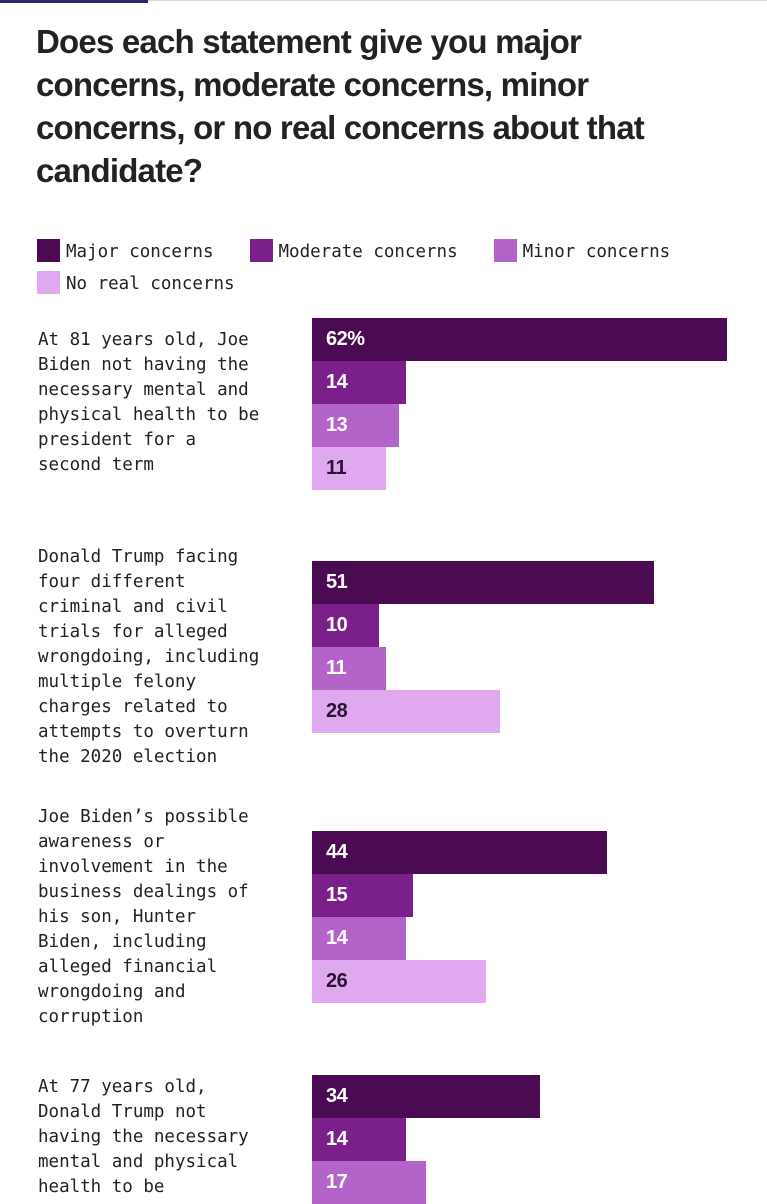 Image resolution: width=767 pixels, height=1204 pixels. Describe the element at coordinates (520, 339) in the screenshot. I see `bar-major: 62%` at that location.